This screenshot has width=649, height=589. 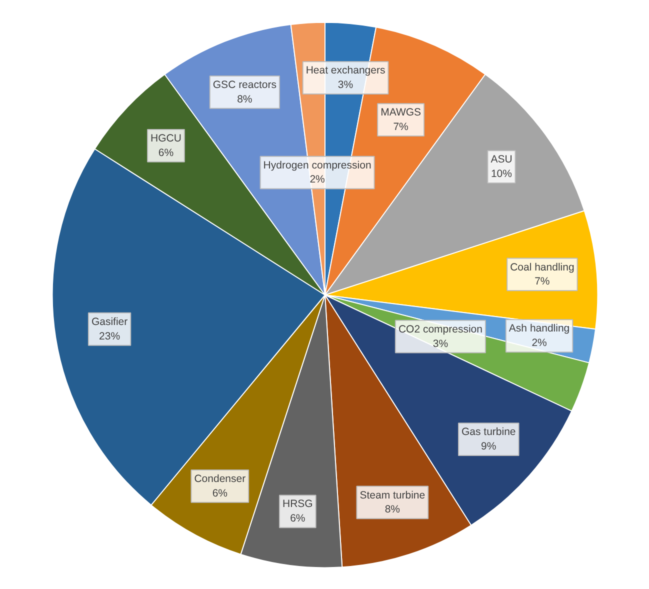 What do you see at coordinates (542, 267) in the screenshot?
I see `slice-label: Coal handling` at bounding box center [542, 267].